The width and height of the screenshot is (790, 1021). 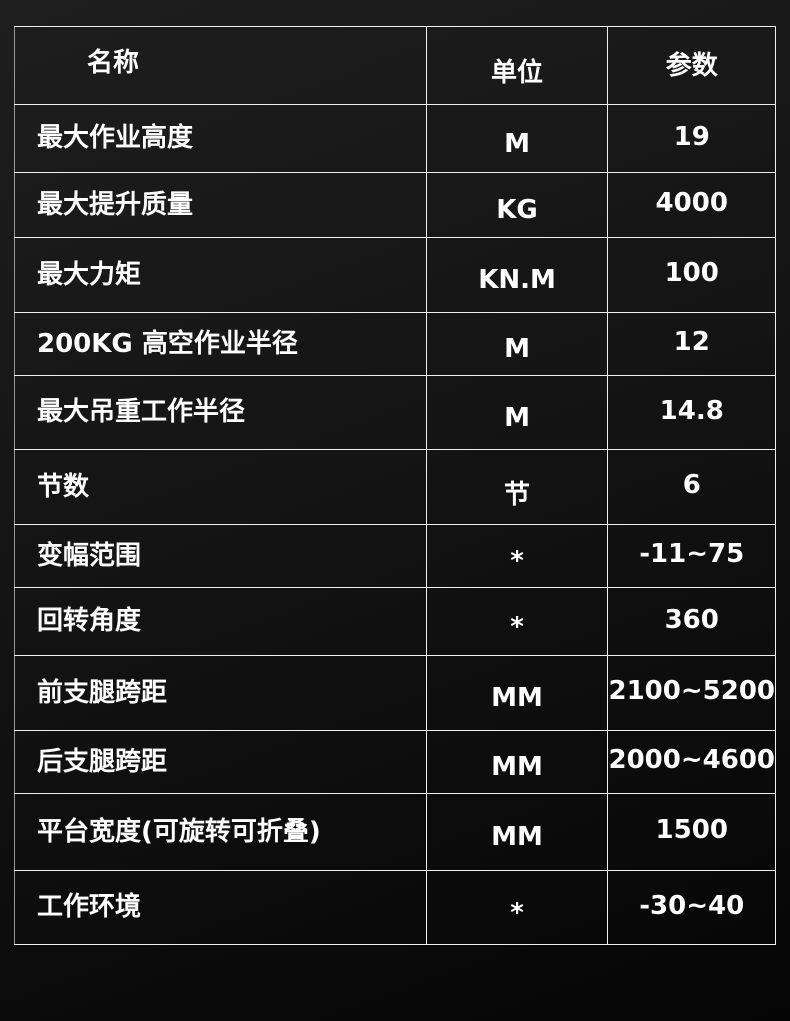 What do you see at coordinates (691, 693) in the screenshot?
I see `cell-value: 2100~5200` at bounding box center [691, 693].